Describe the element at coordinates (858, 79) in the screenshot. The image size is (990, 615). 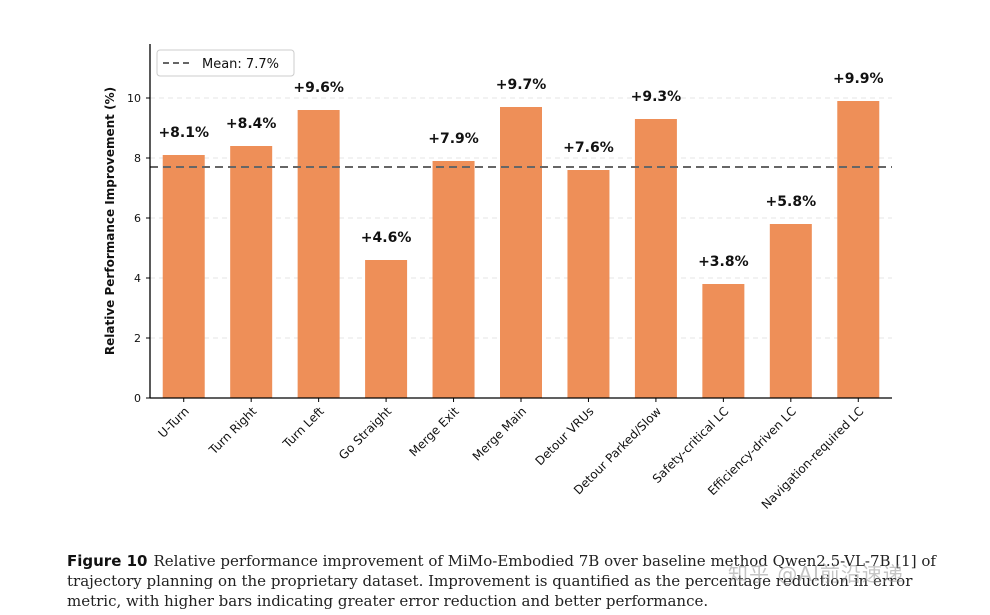
I see `bar-value-label: +9.9%` at that location.